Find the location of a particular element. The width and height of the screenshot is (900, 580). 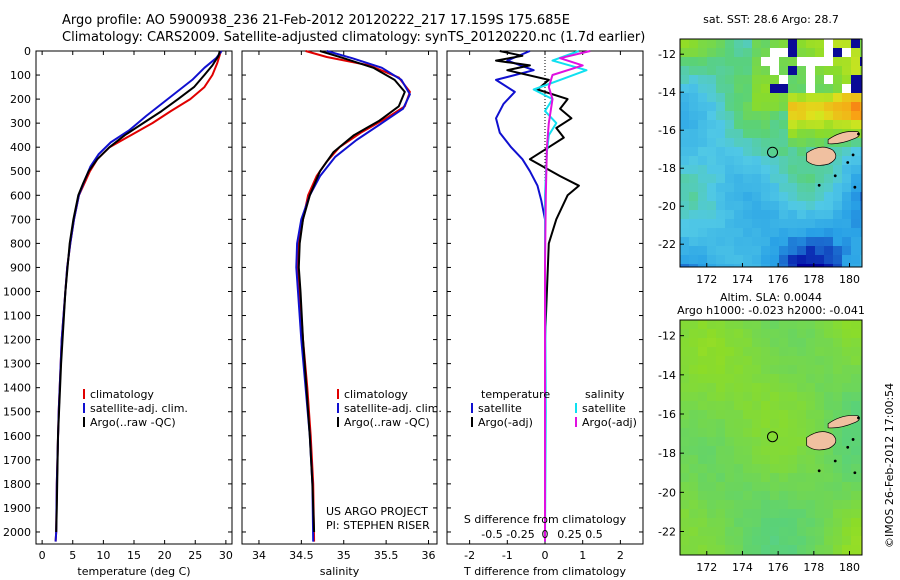

y-tick-label: 1100 is located at coordinates (17, 316).